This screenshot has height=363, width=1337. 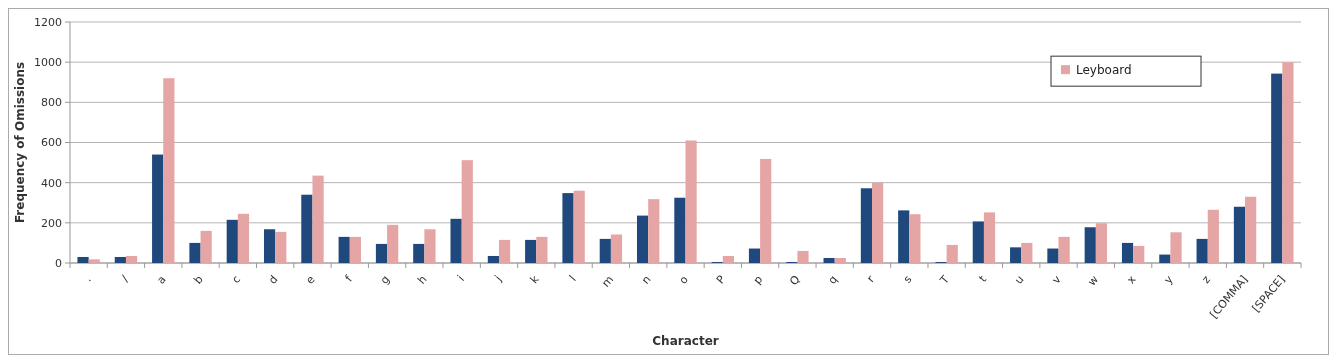 I want to click on x-tick-label: y, so click(x=1168, y=279).